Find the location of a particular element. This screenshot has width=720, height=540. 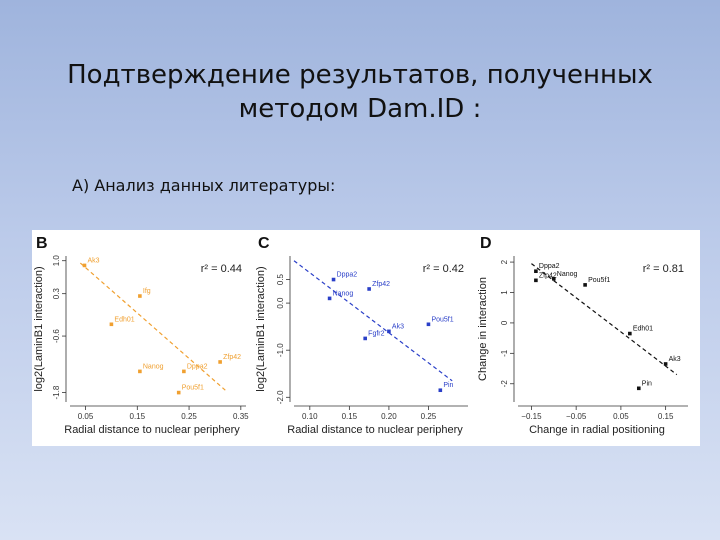

y-tick-label: 2 is located at coordinates (504, 261).